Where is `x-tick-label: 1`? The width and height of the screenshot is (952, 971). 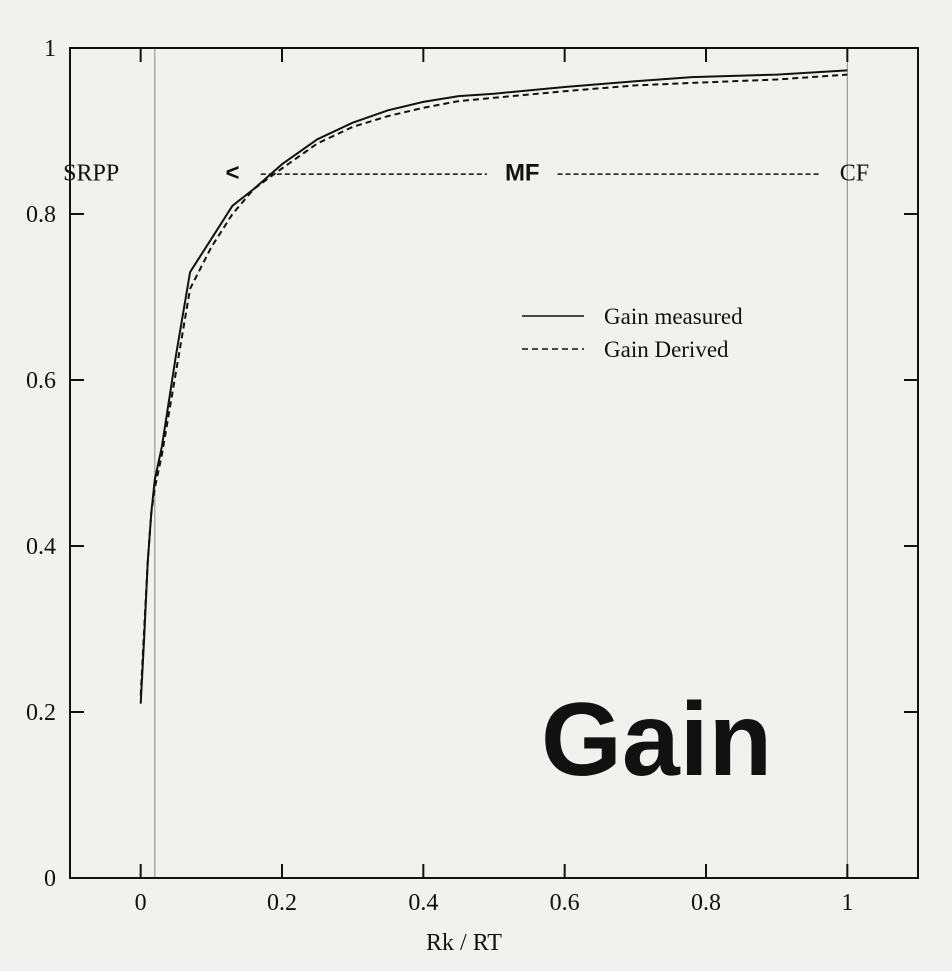
x-tick-label: 1 is located at coordinates (847, 903).